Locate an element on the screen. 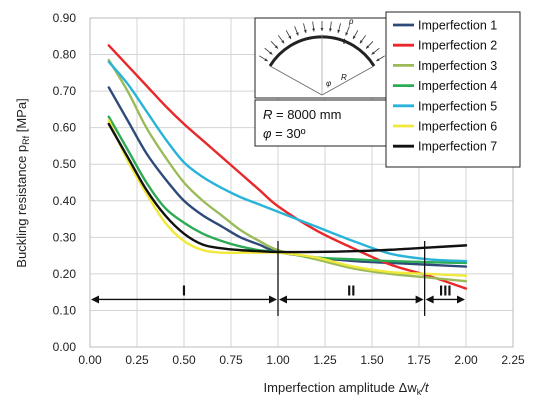 The image size is (550, 403). inset-diagram: p t R φ is located at coordinates (320, 58).